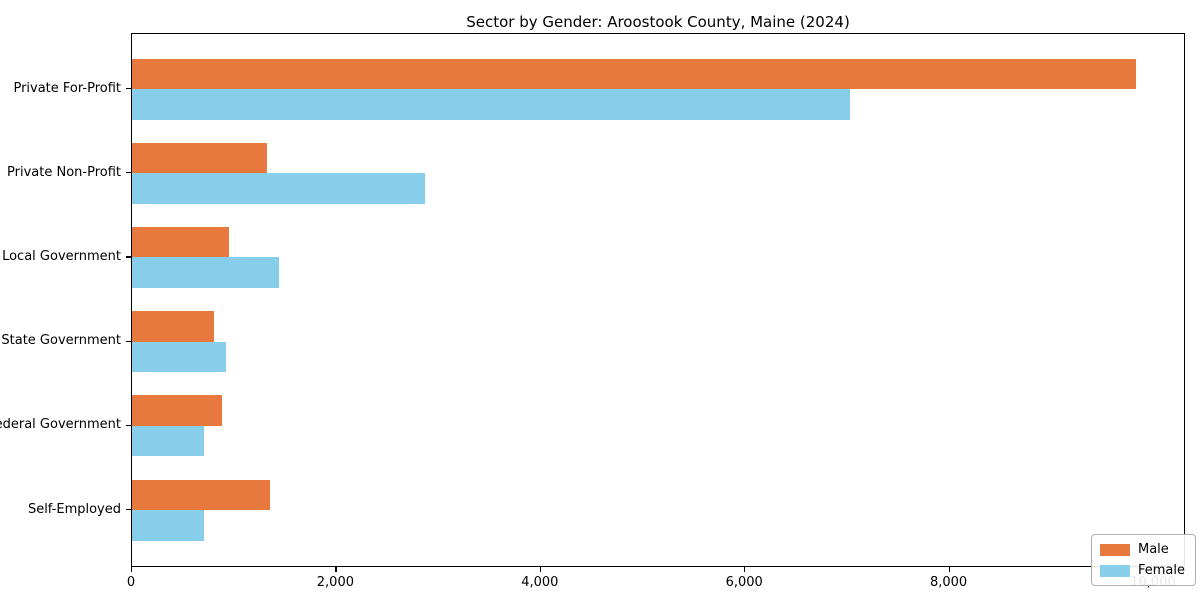  I want to click on legend: Male Female, so click(1143, 560).